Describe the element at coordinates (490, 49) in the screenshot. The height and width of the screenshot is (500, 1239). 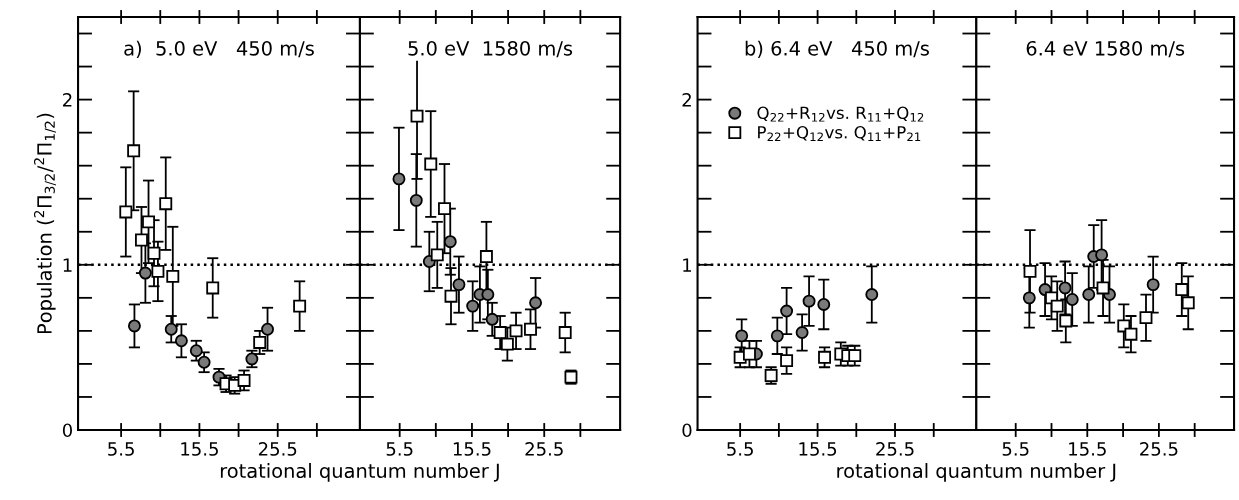
I see `text: 5.0 eV 1580 m/s` at that location.